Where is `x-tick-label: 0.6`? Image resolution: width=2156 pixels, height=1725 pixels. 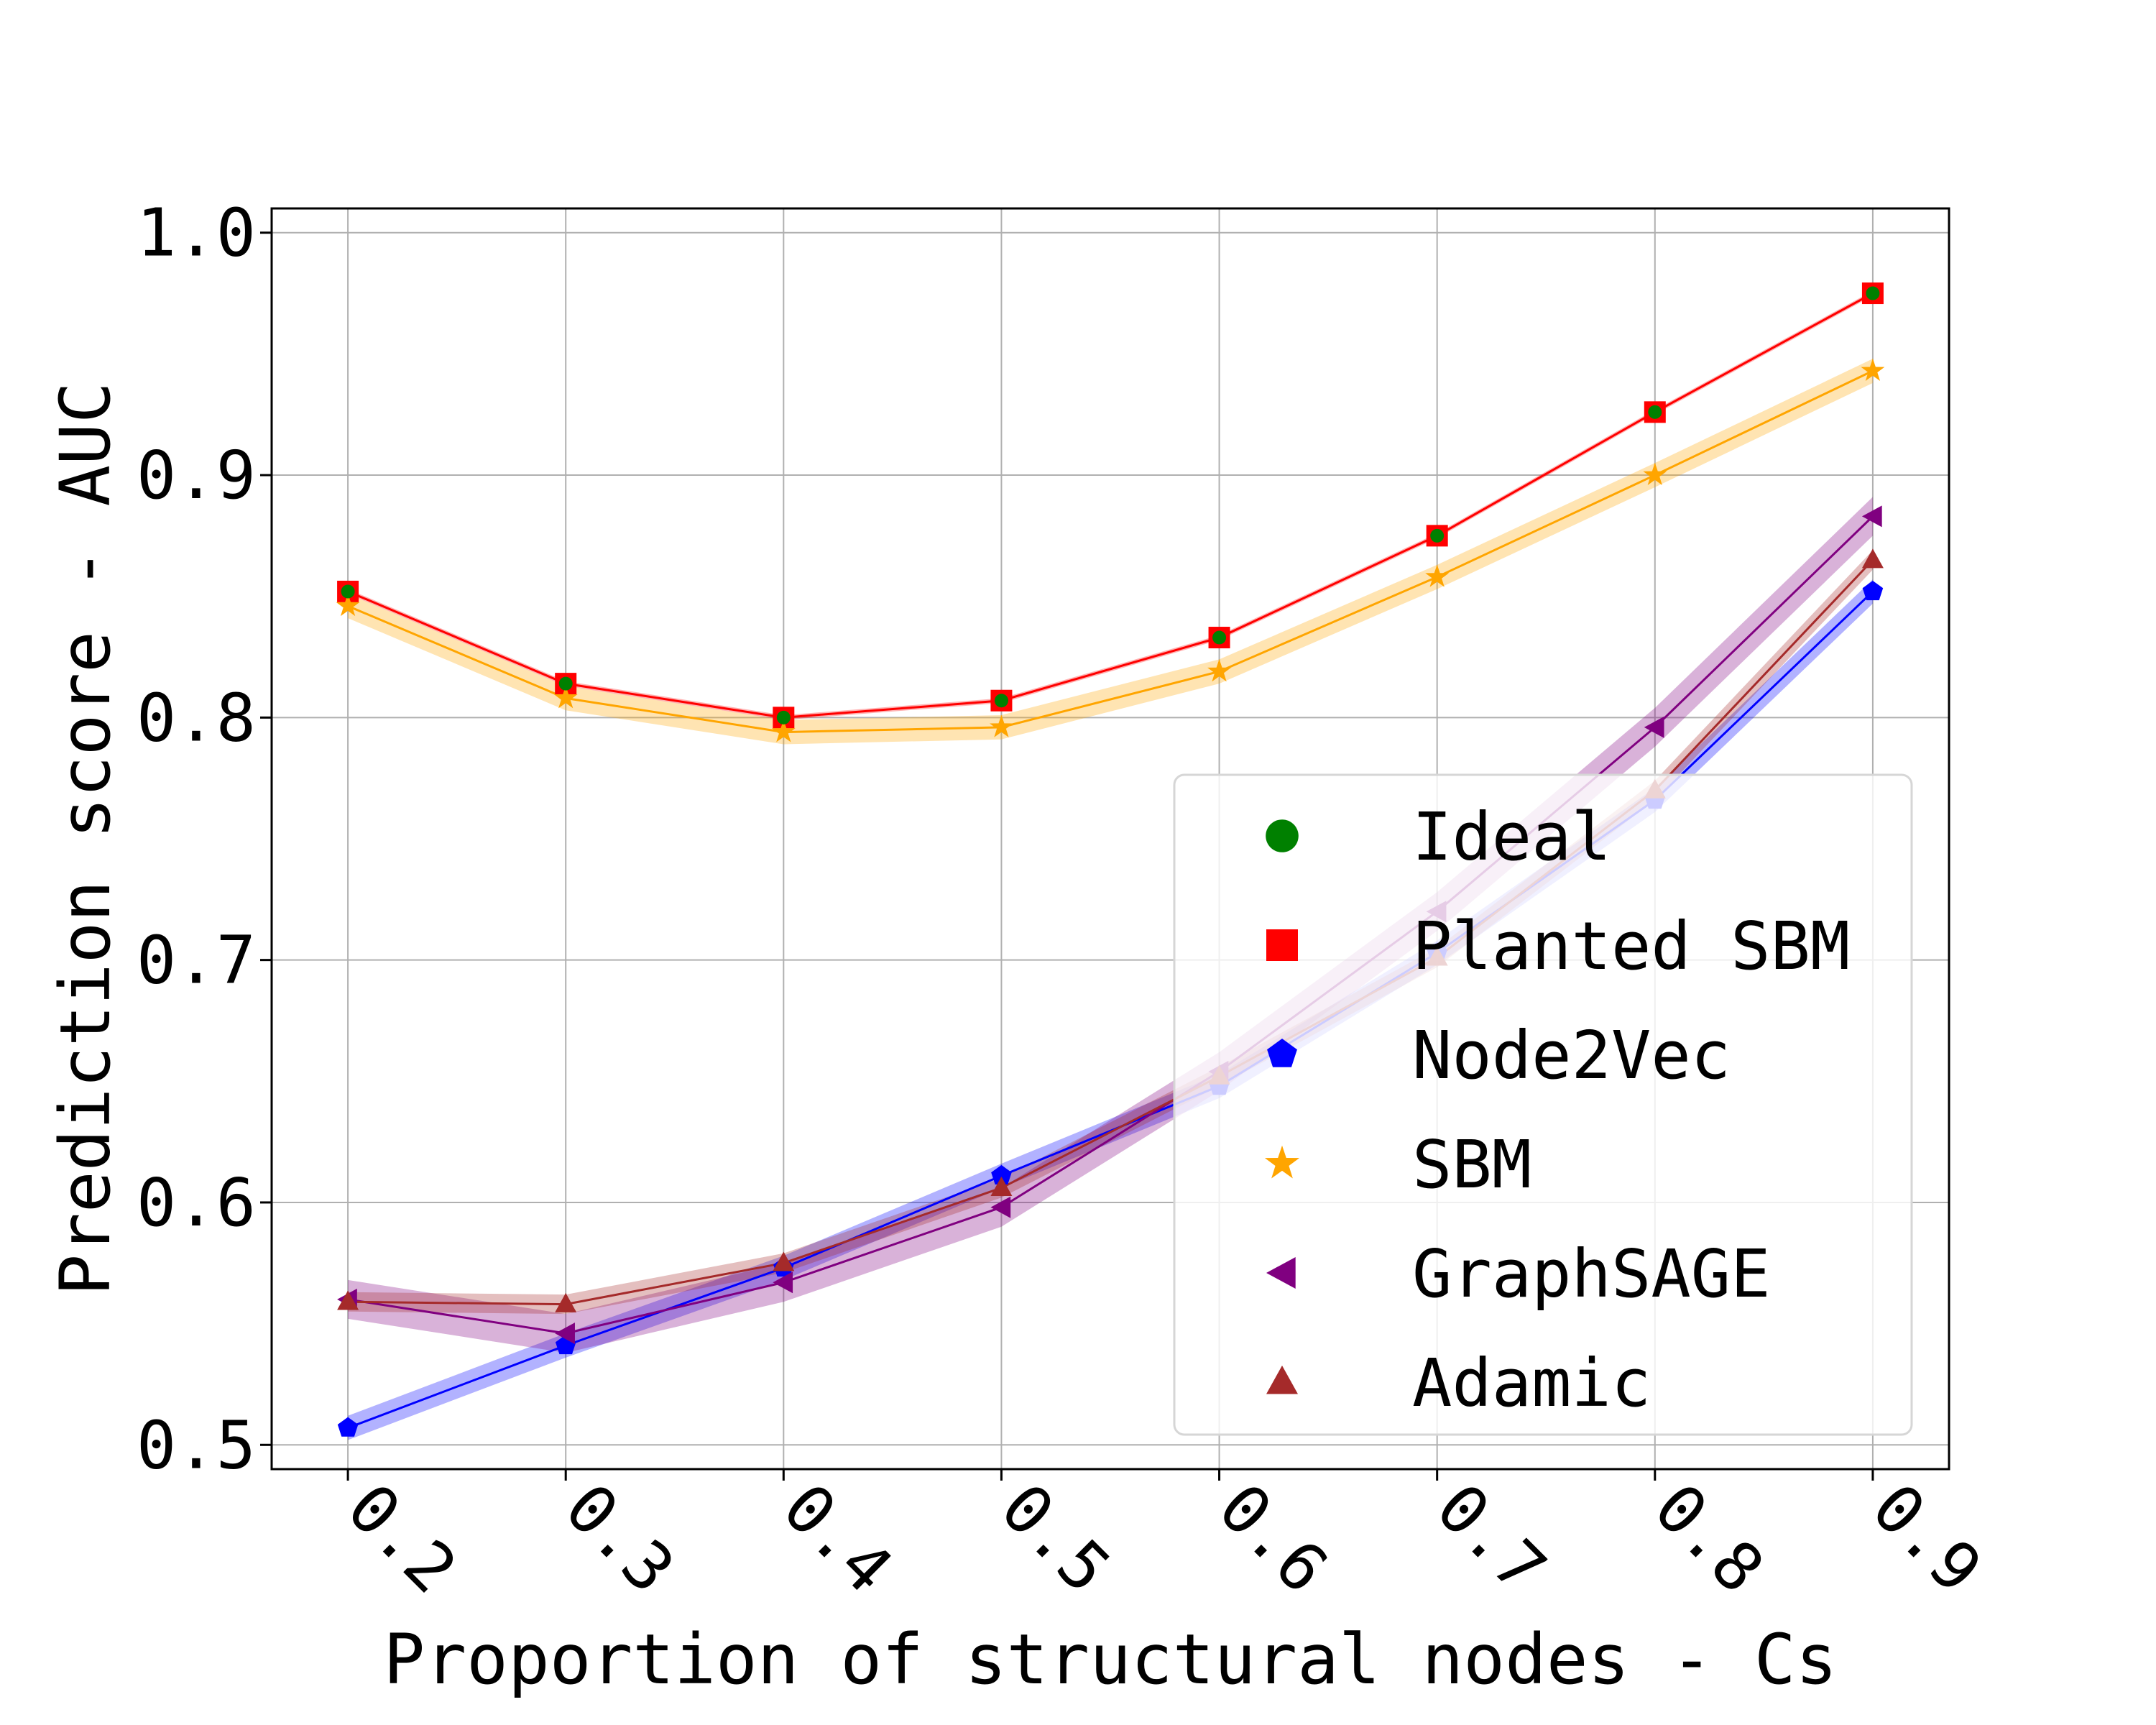 x-tick-label: 0.6 is located at coordinates (1273, 1538).